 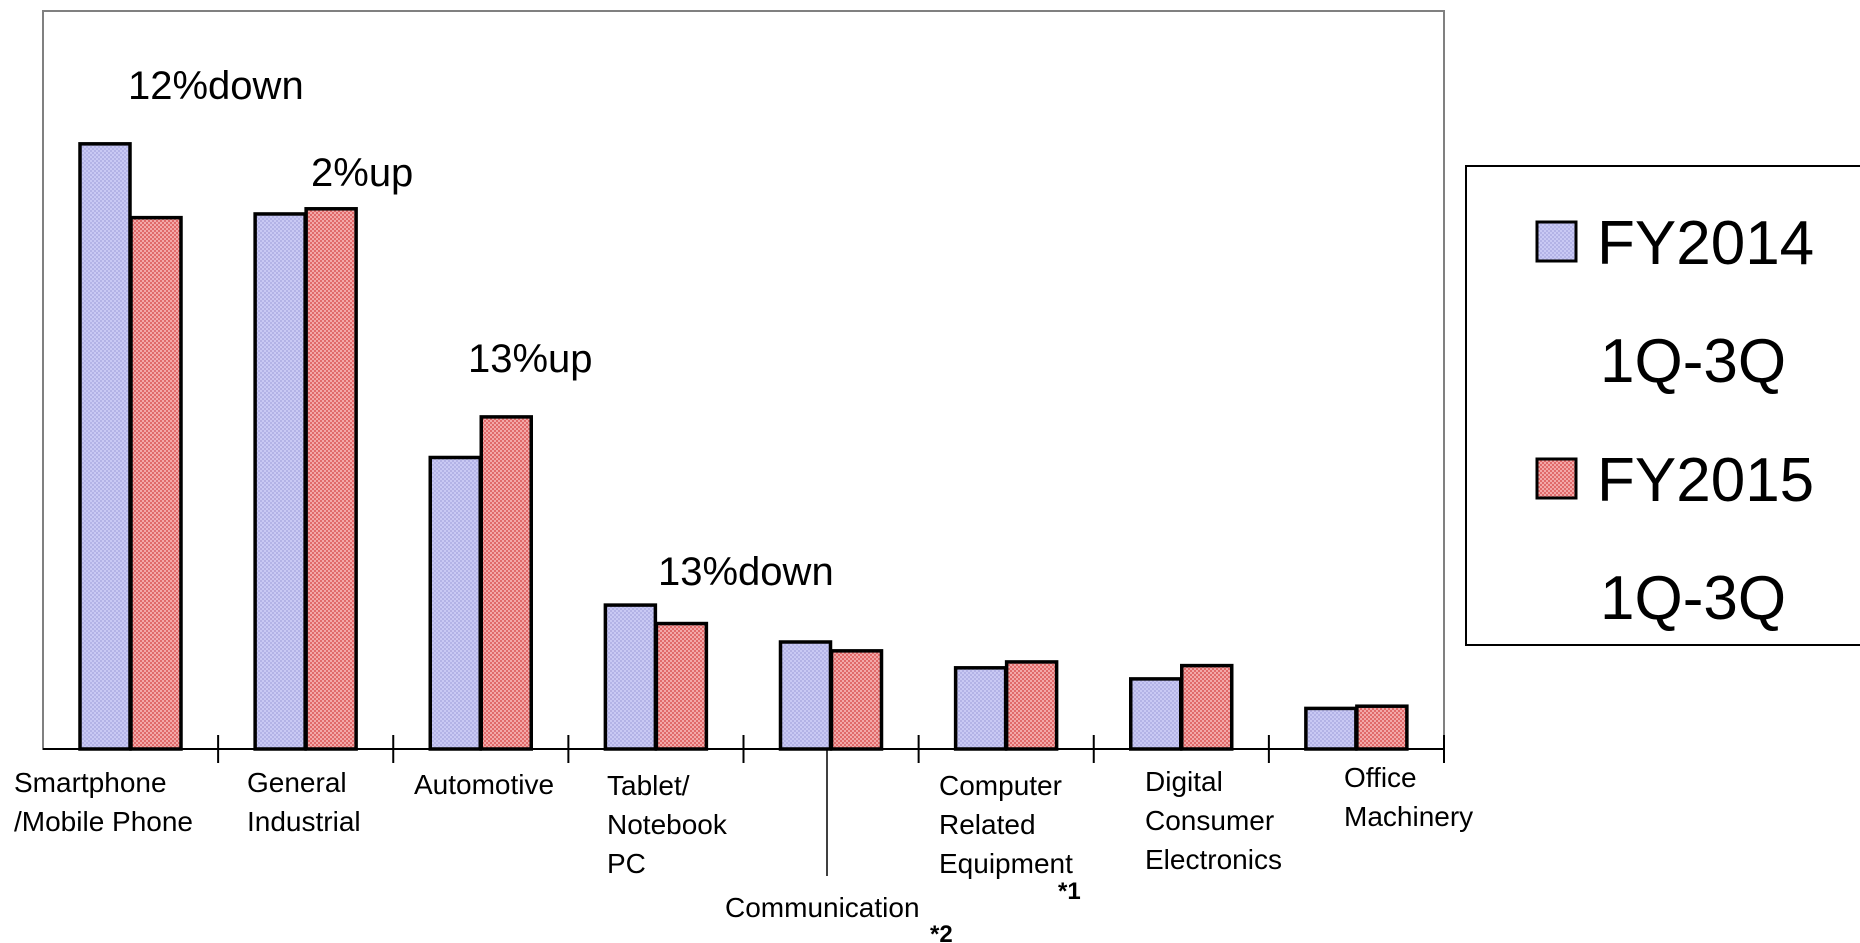 What do you see at coordinates (530, 359) in the screenshot?
I see `change-annotation: 13%up` at bounding box center [530, 359].